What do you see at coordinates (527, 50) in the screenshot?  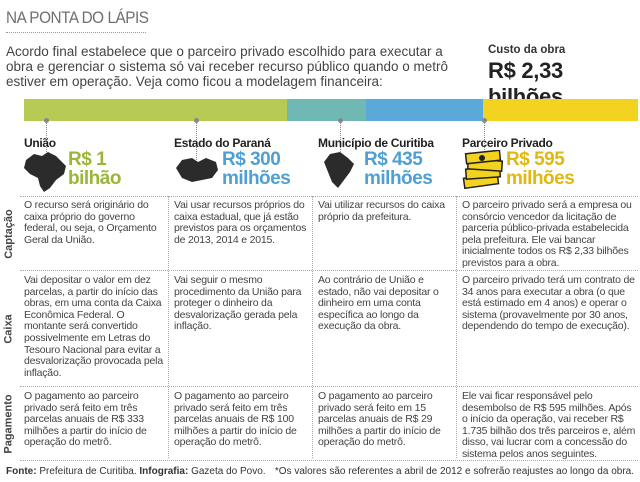 I see `cost-label: Custo da obra` at bounding box center [527, 50].